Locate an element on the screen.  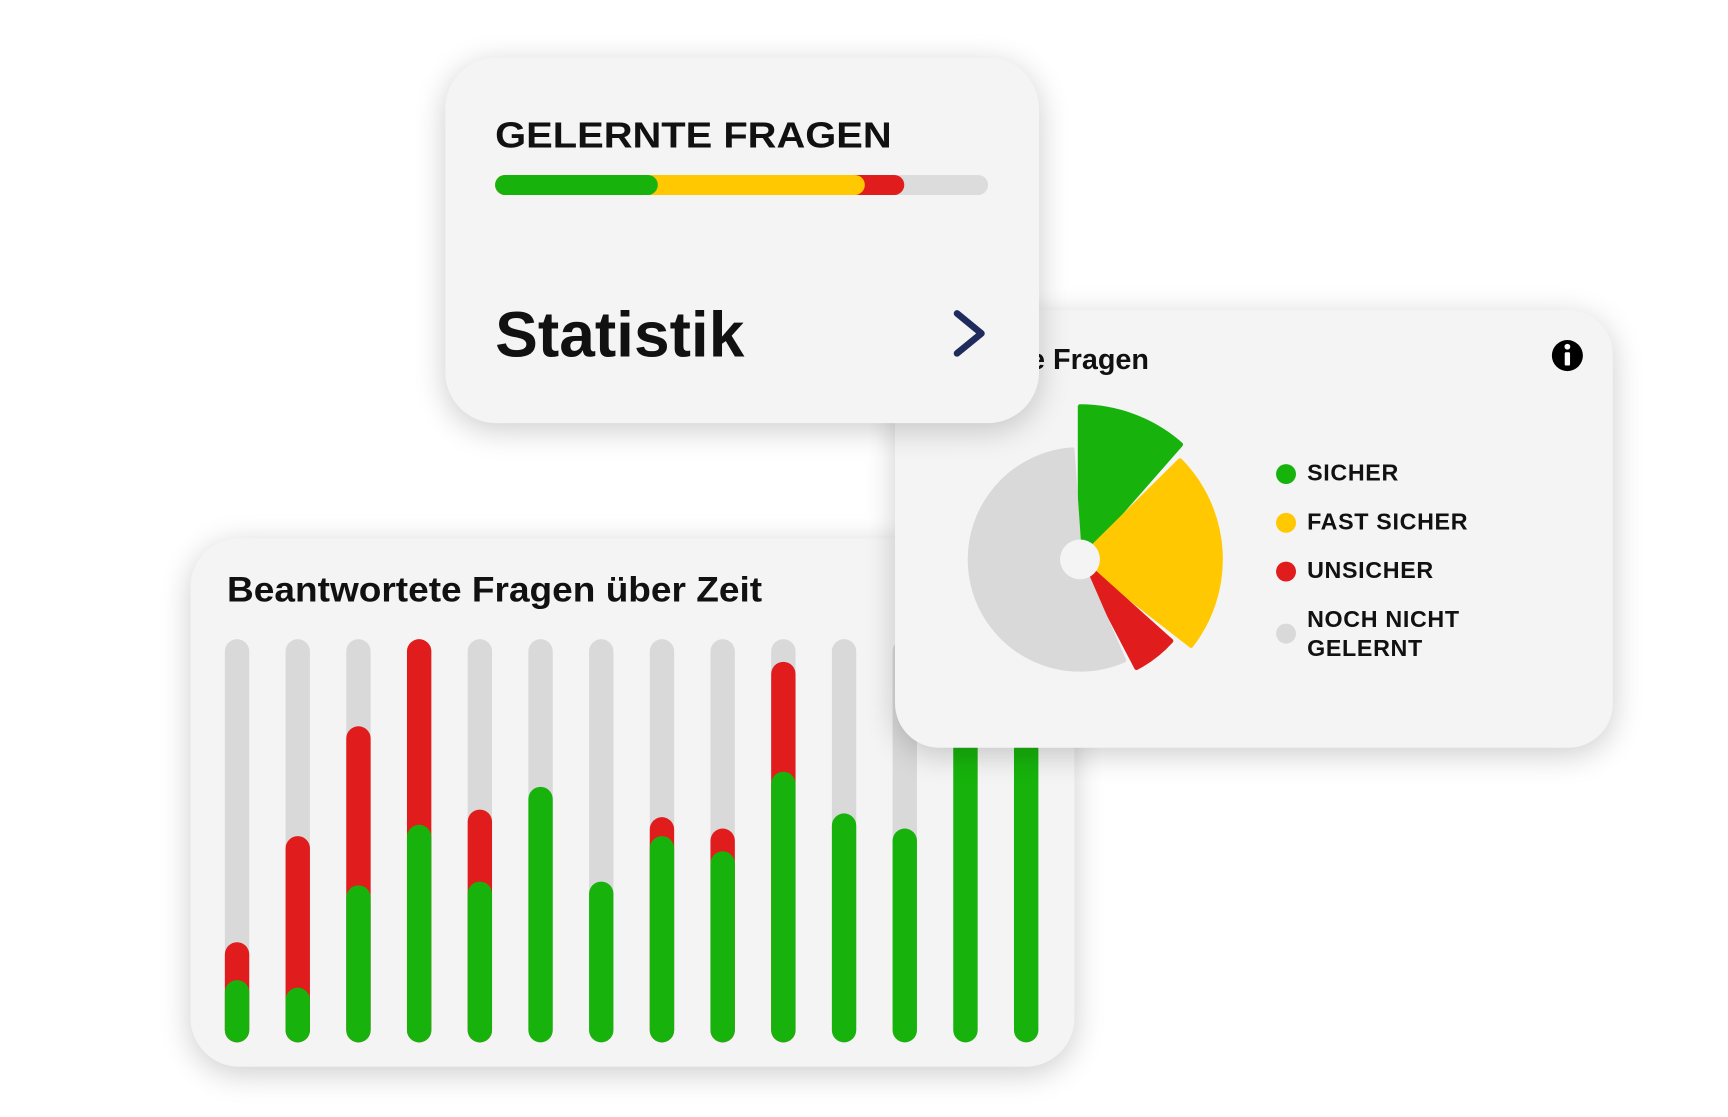
legend-item: NOCH NICHT GELERNT is located at coordinates (1383, 634).